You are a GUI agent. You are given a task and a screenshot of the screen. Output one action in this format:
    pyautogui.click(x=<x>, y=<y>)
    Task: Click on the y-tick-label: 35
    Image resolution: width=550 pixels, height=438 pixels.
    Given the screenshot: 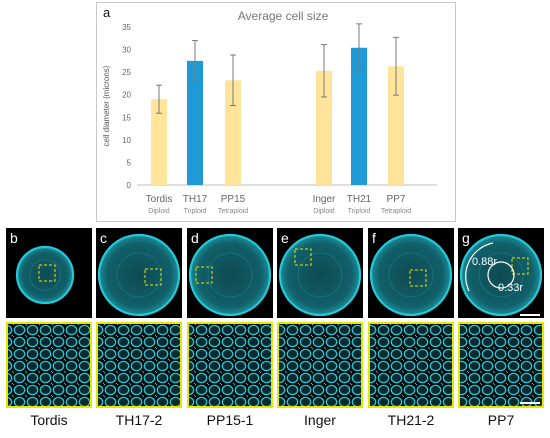 What is the action you would take?
    pyautogui.click(x=126, y=27)
    